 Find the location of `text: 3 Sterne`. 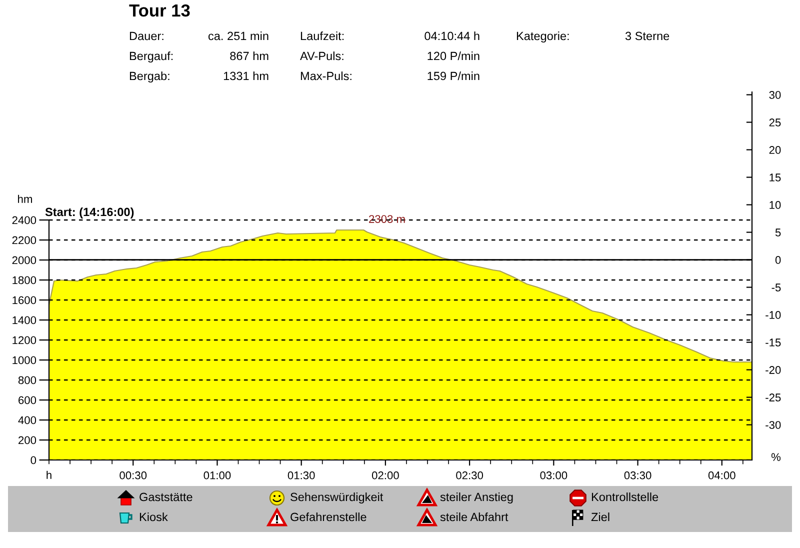

text: 3 Sterne is located at coordinates (647, 36).